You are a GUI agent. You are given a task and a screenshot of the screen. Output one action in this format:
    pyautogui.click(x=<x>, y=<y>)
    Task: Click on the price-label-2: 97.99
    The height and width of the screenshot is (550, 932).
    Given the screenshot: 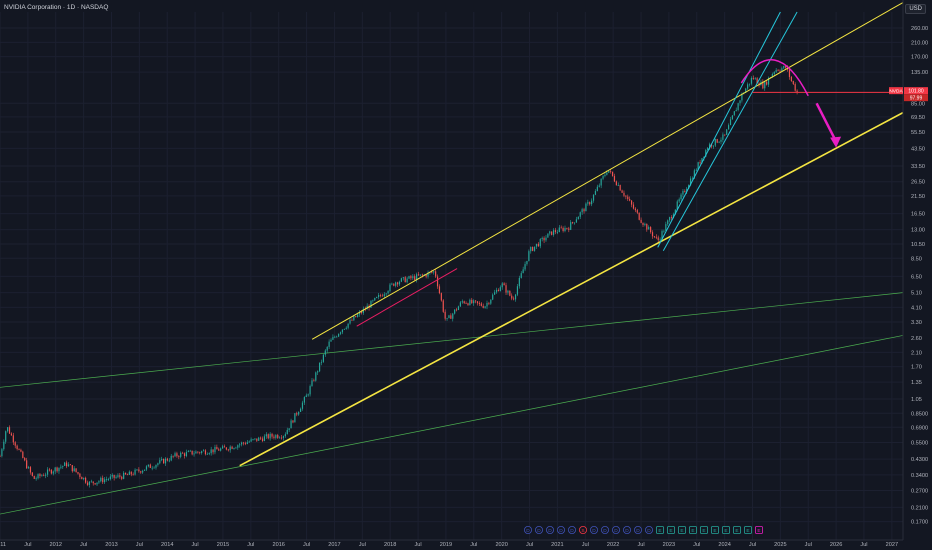 What is the action you would take?
    pyautogui.click(x=916, y=99)
    